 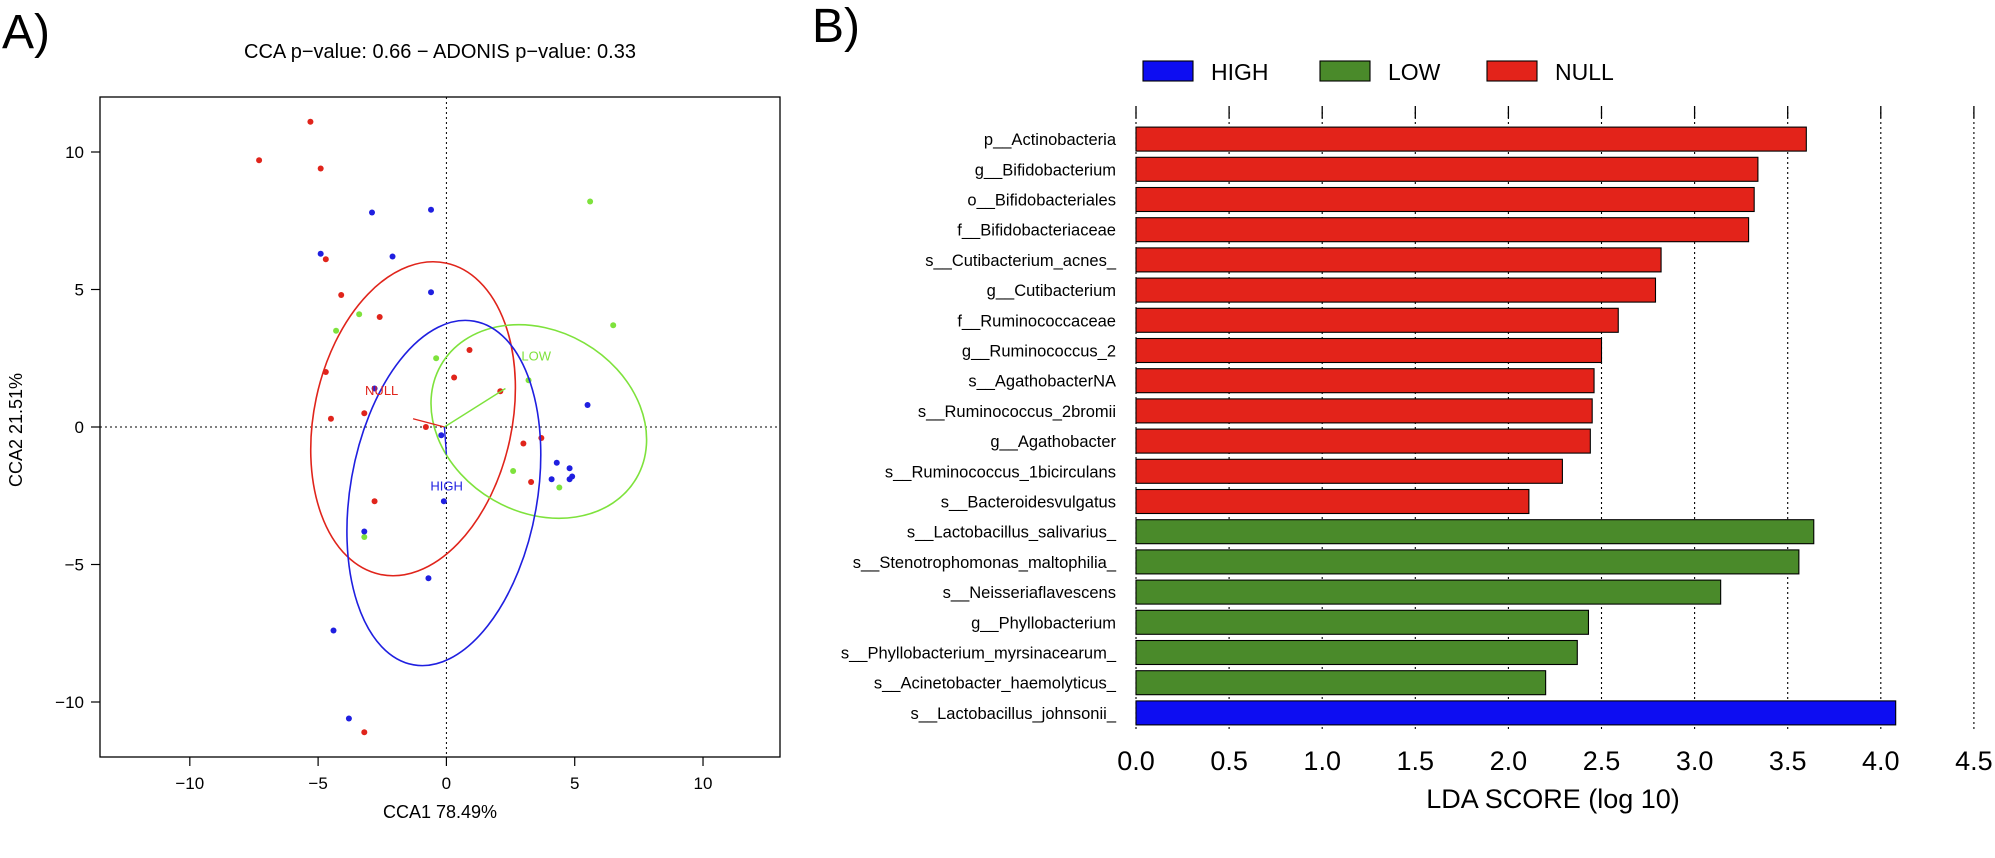 I want to click on cca-x-tick-label: 5, so click(x=574, y=783).